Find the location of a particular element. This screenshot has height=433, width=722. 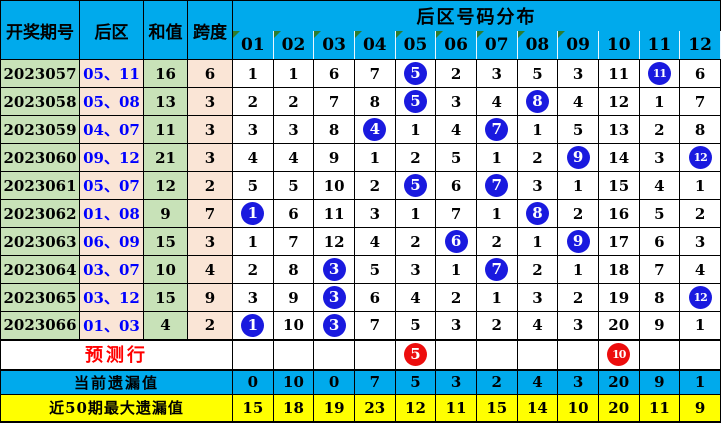

header-row-top: 开奖期号 后区 和值 跨度 后区号码分布 is located at coordinates (360, 30).